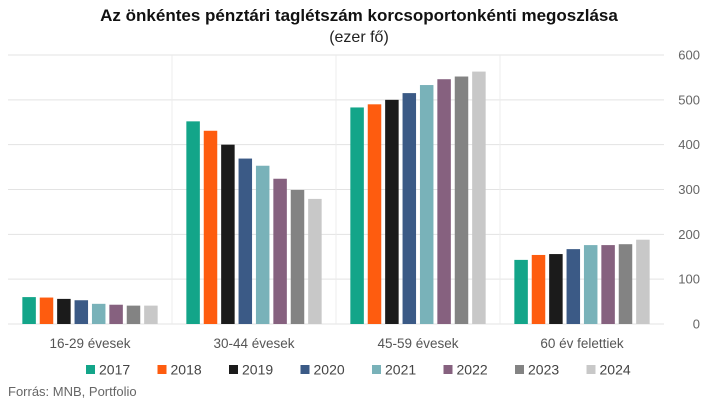 The image size is (718, 408). I want to click on x-tick-label: 60 év felettiek, so click(582, 343).